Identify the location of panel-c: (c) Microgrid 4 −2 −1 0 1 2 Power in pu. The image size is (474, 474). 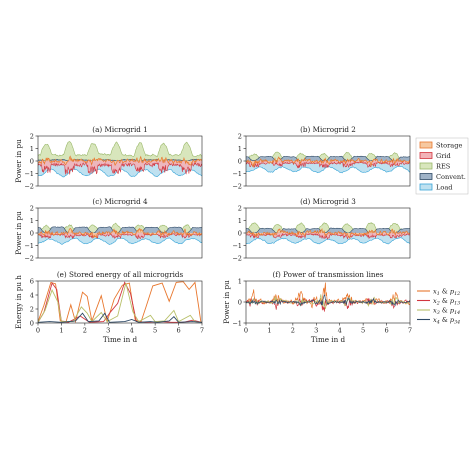
(108, 229).